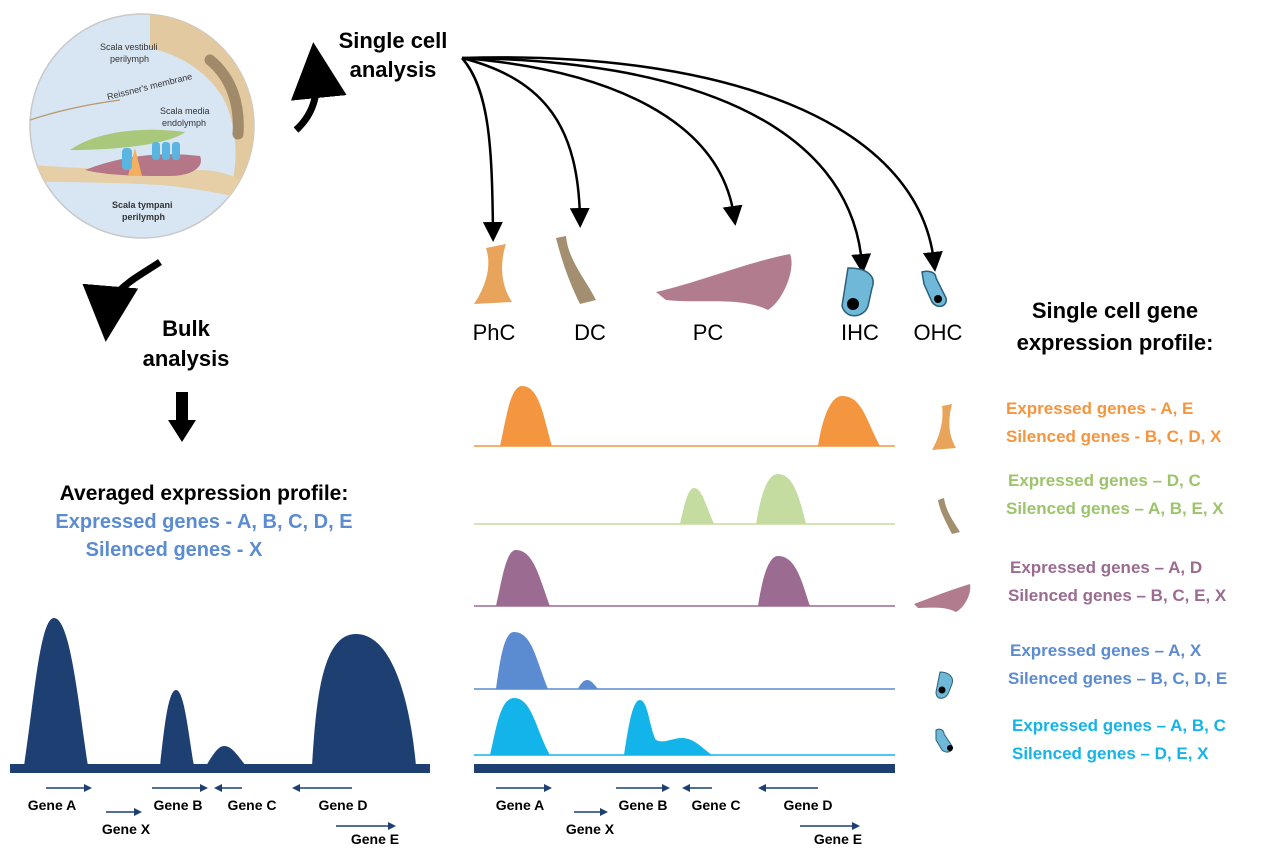 This screenshot has height=853, width=1268. I want to click on track-ohc, so click(684, 726).